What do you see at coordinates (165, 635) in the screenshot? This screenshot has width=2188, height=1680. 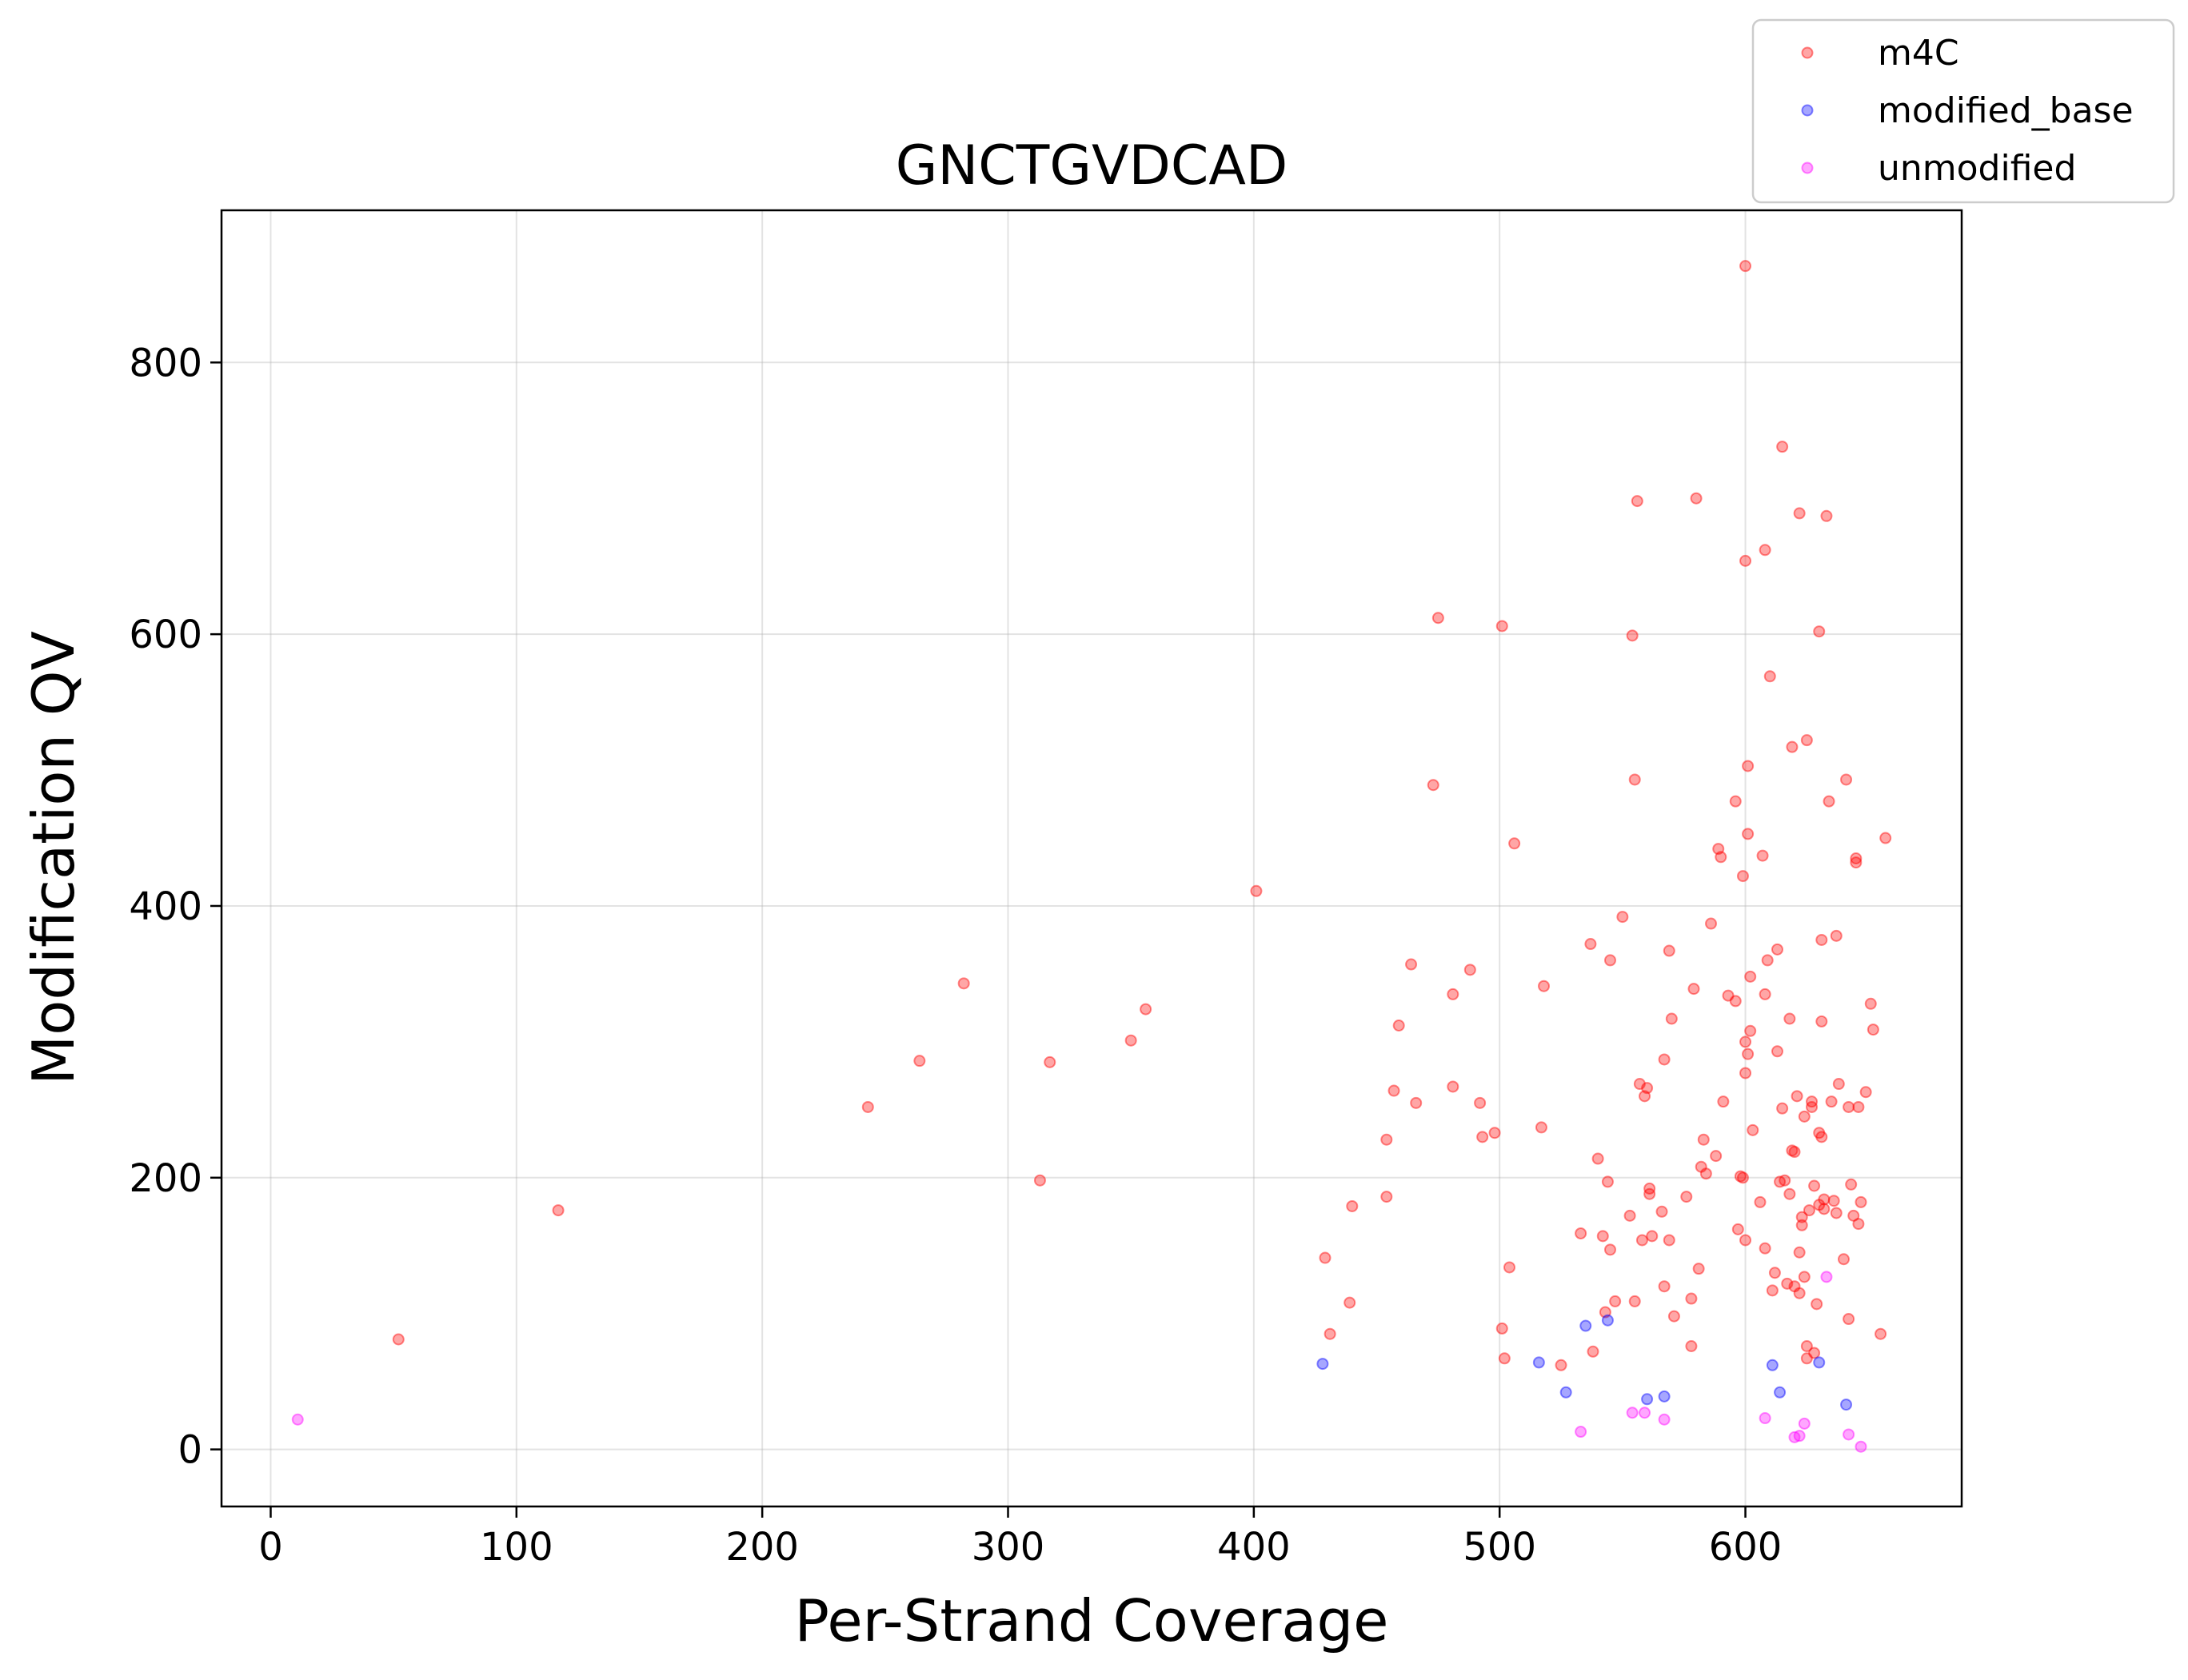 I see `y-tick-label: 600` at bounding box center [165, 635].